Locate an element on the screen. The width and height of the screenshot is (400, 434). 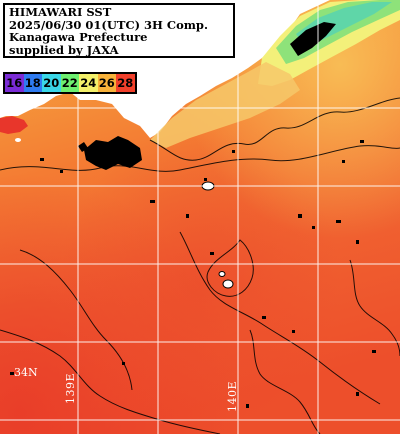
legend-swatch-24: 24 is located at coordinates (88, 83).